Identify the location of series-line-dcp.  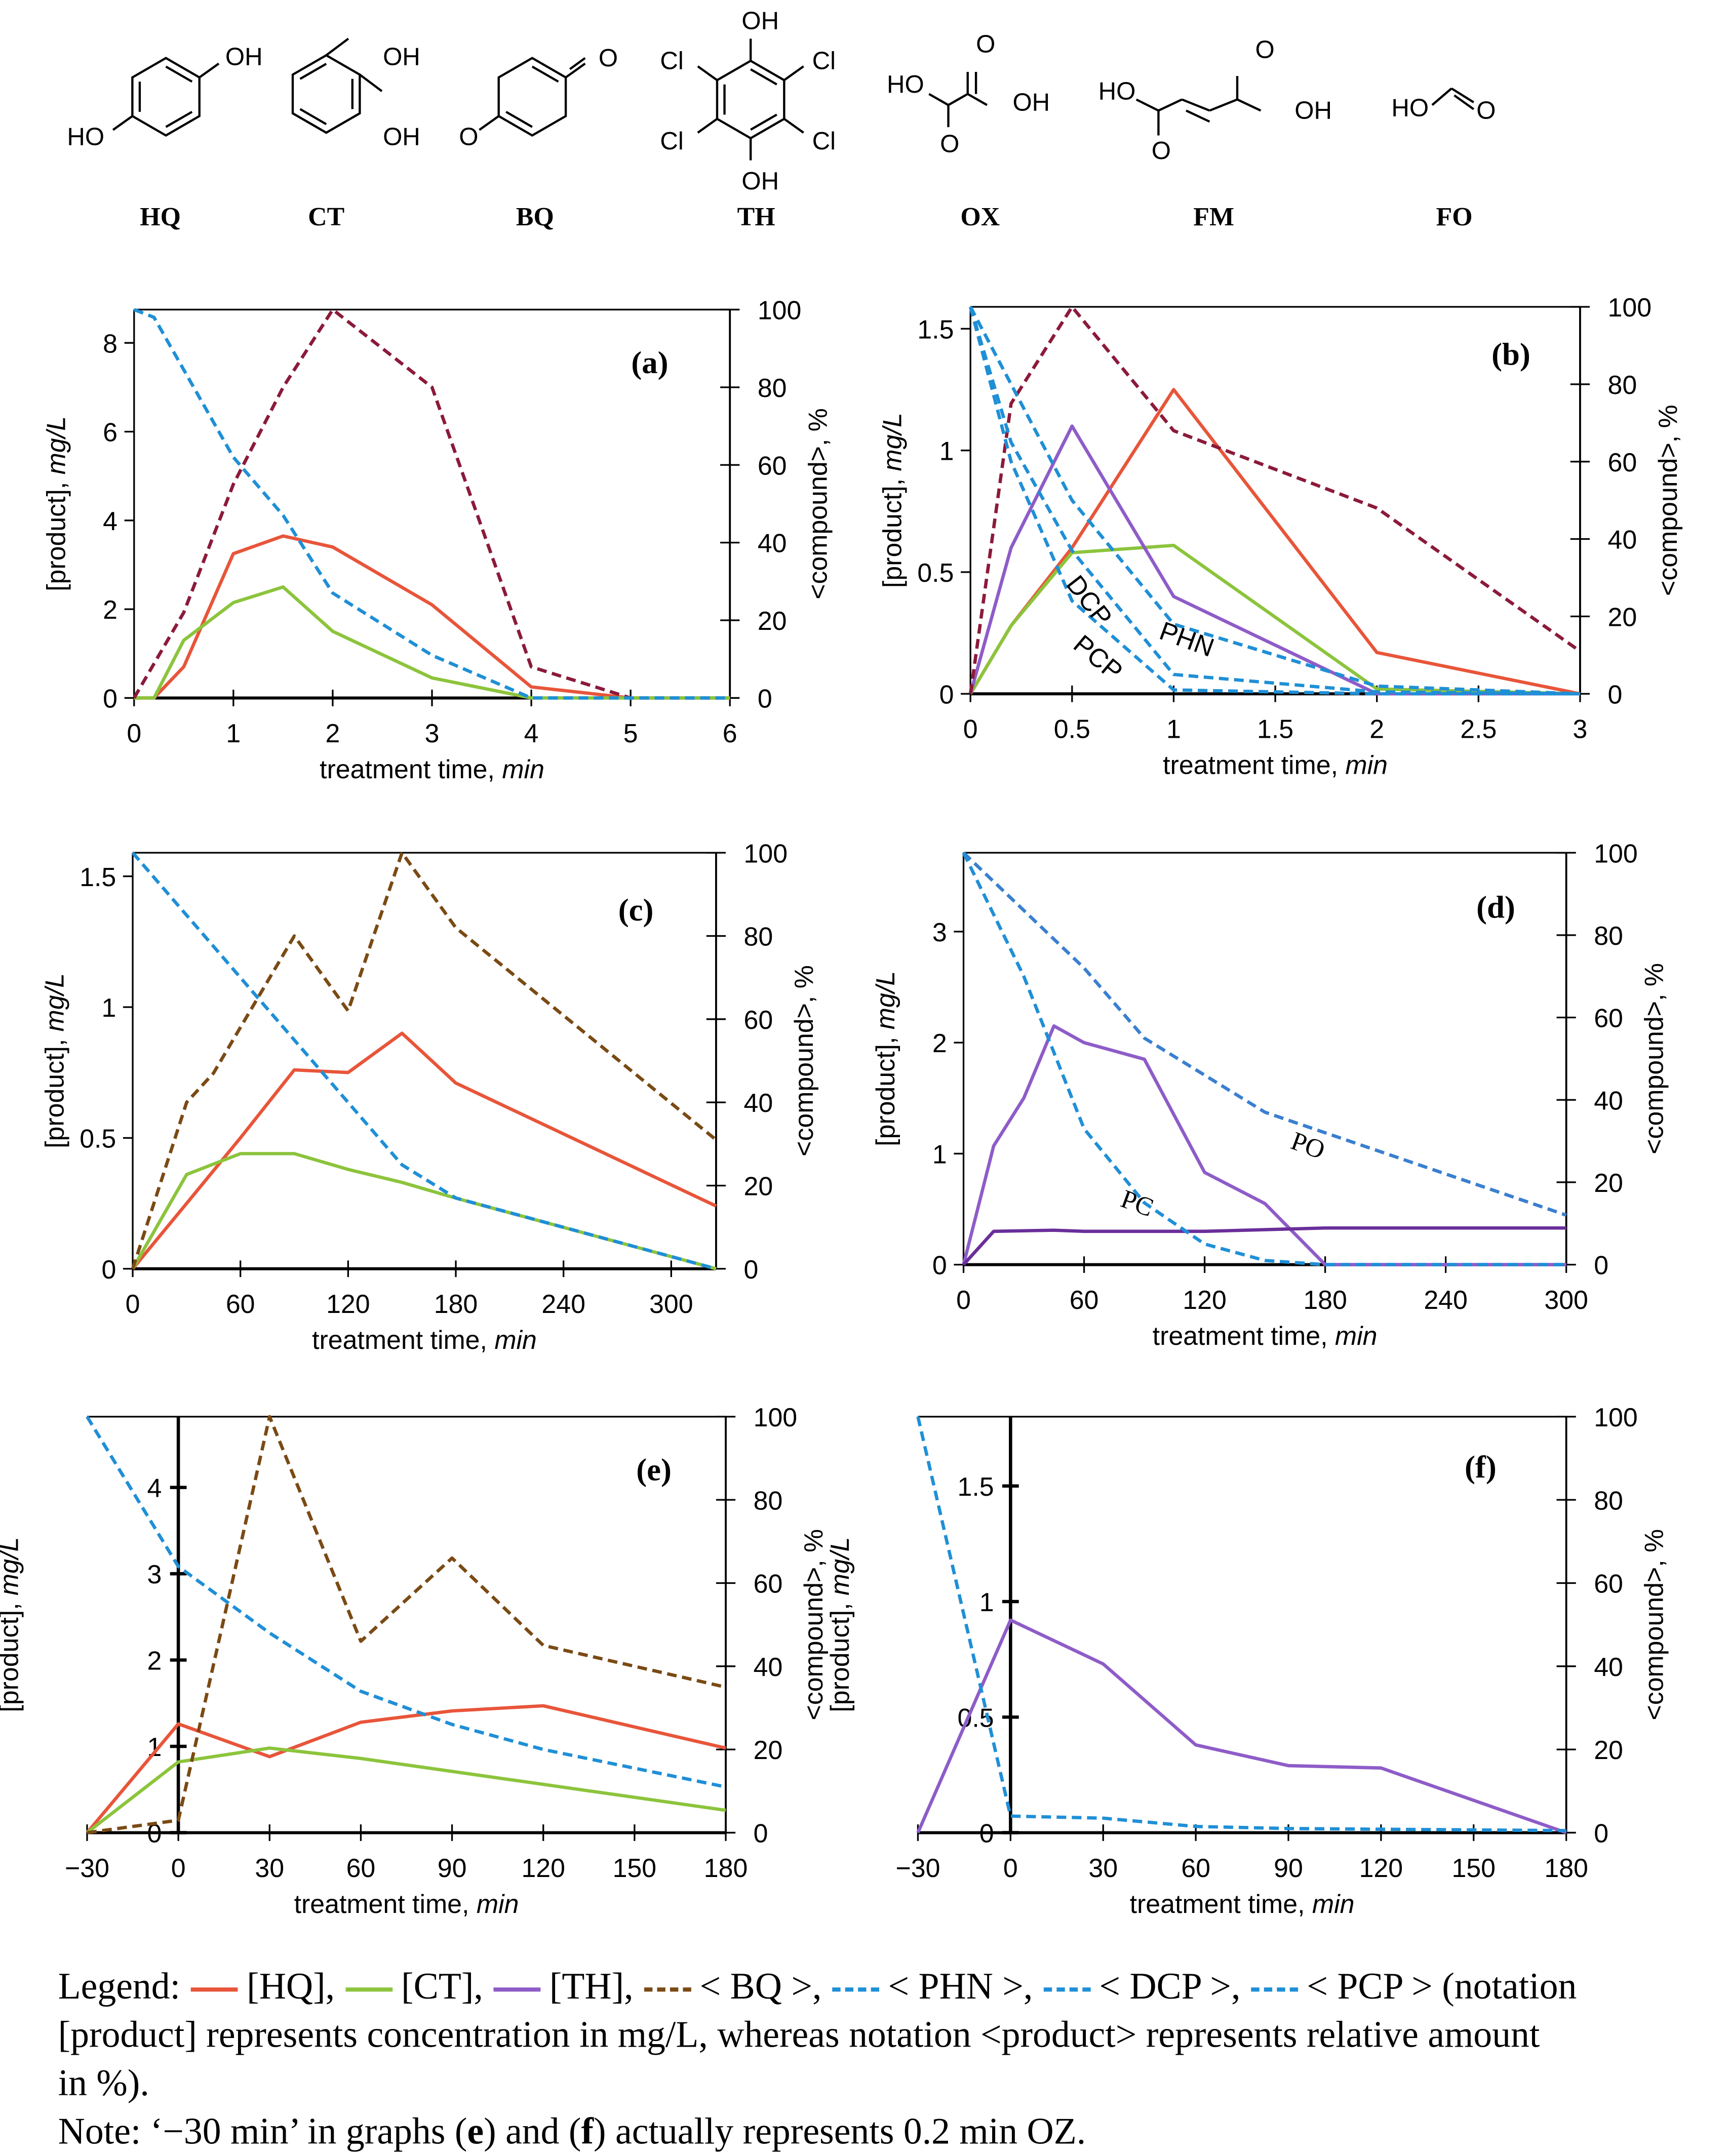
(1274, 501).